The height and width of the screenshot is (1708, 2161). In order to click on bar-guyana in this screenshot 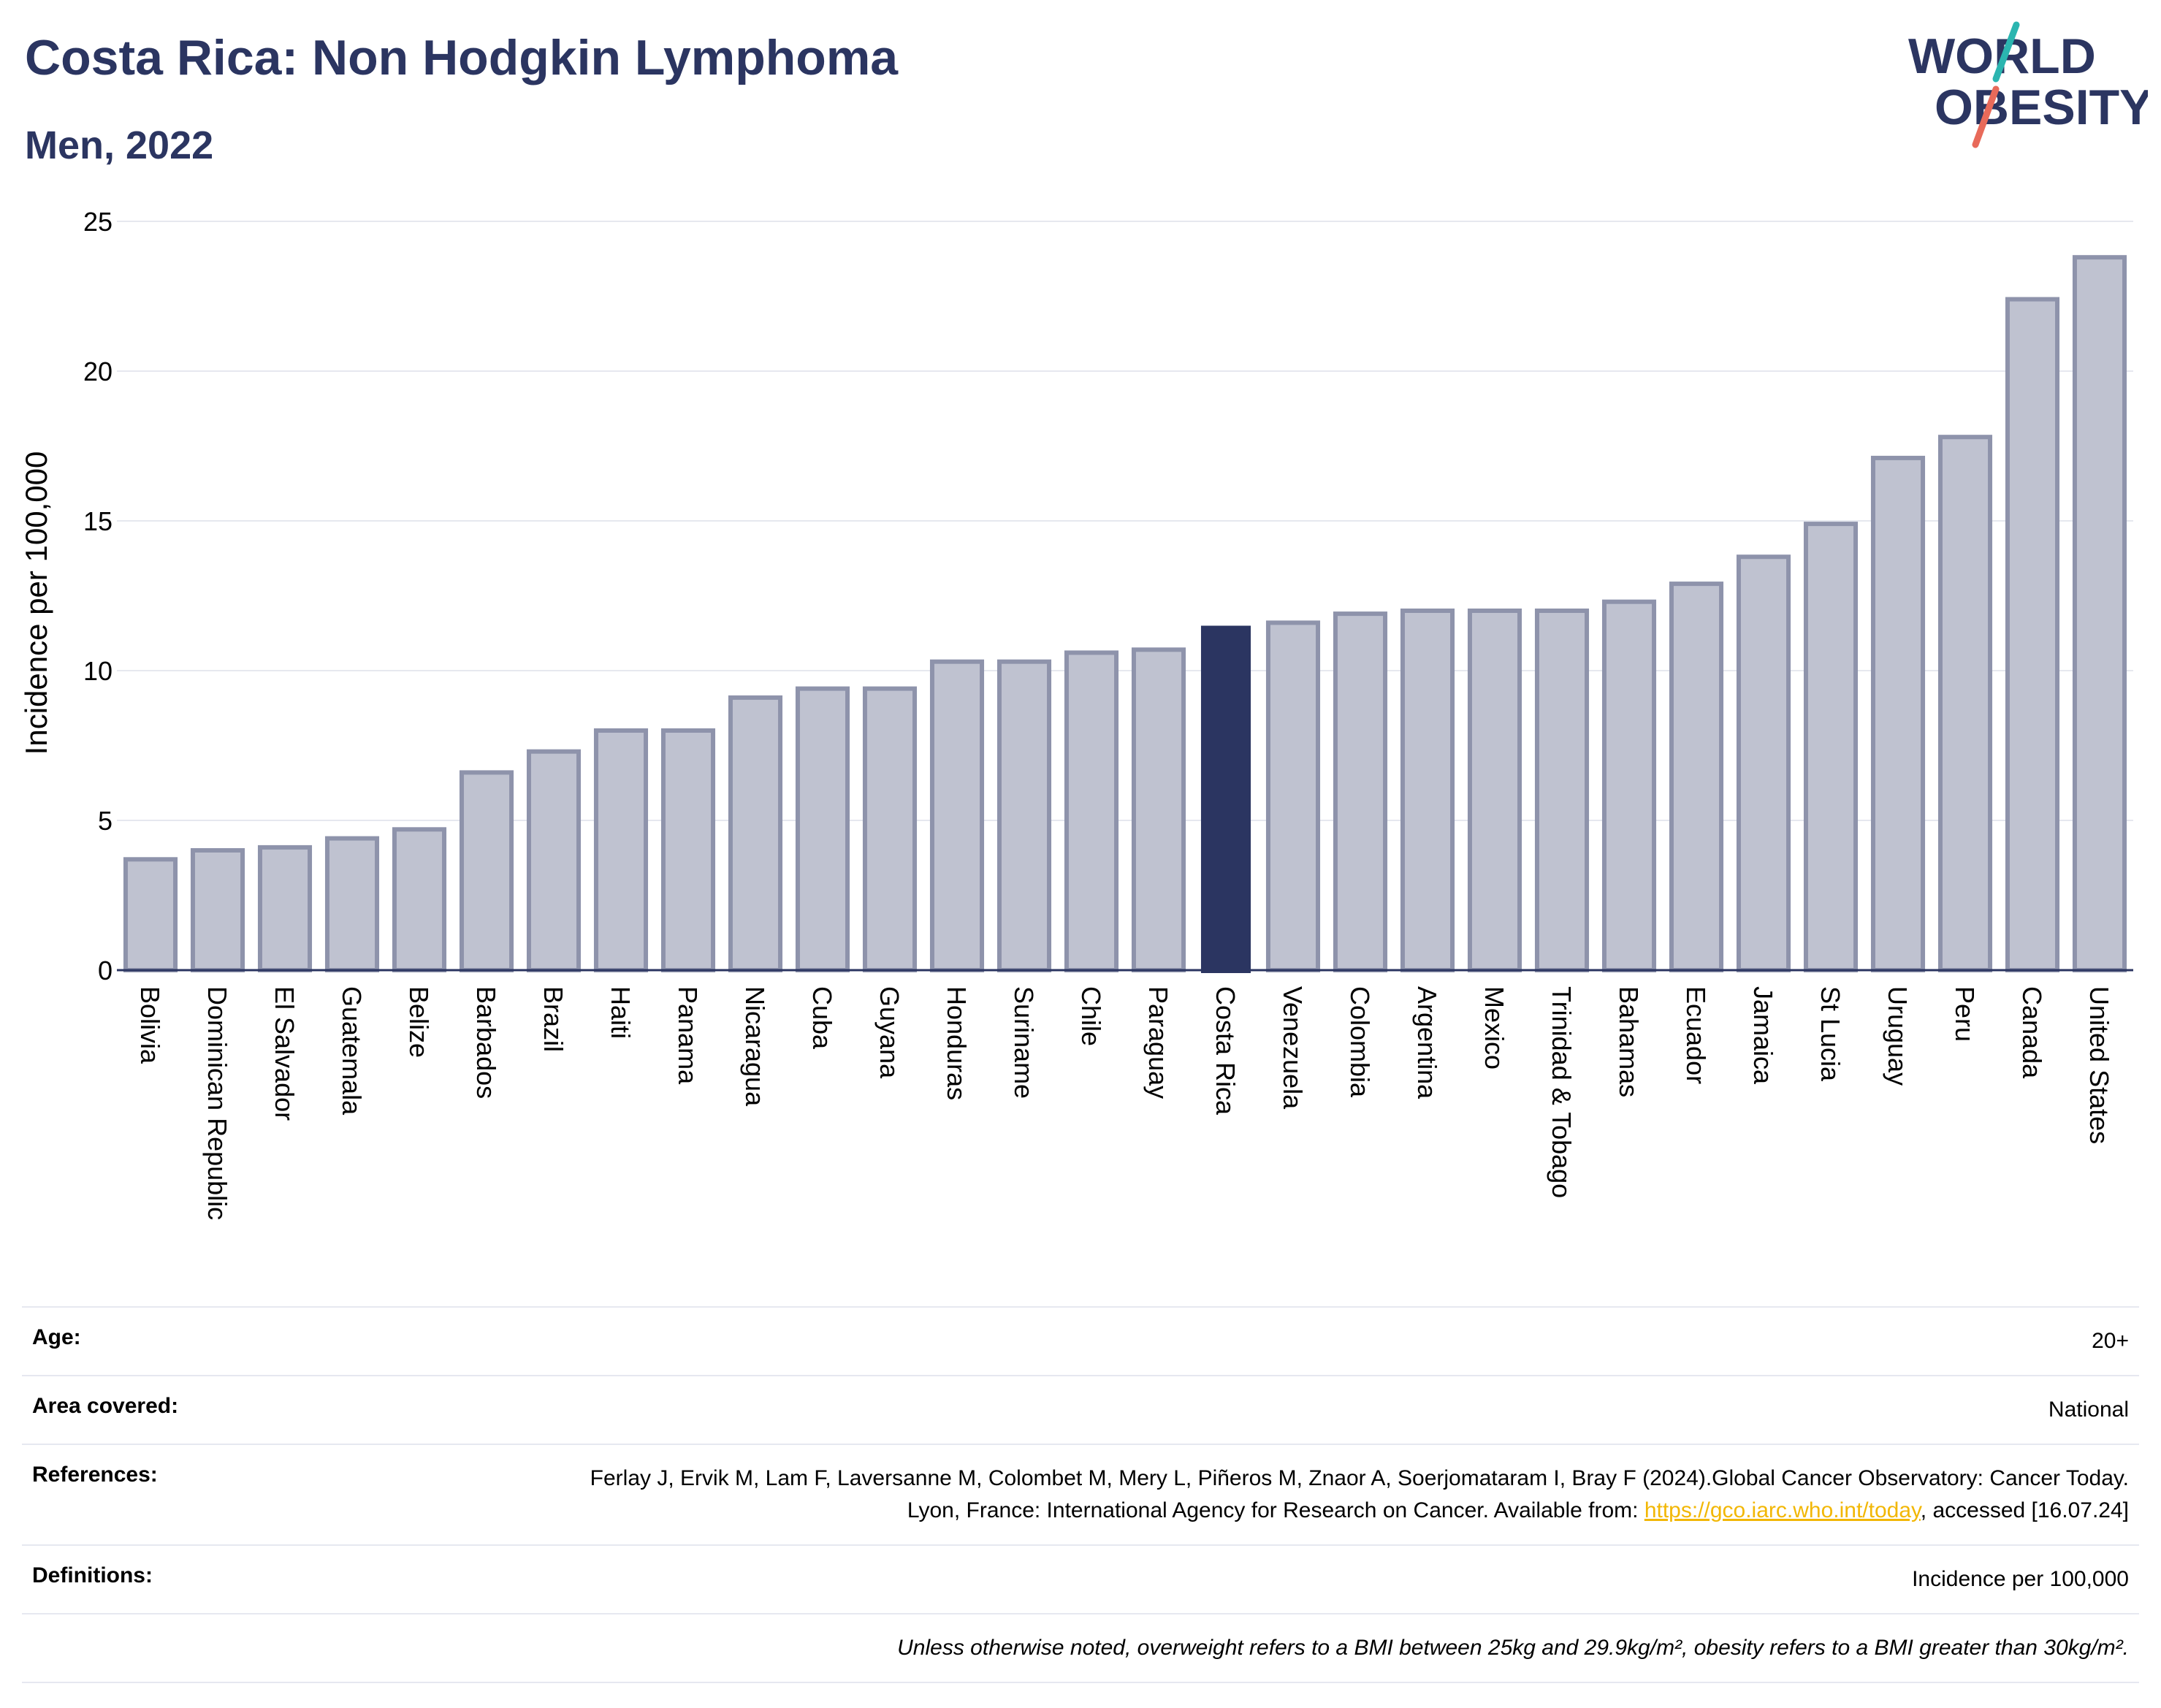, I will do `click(890, 829)`.